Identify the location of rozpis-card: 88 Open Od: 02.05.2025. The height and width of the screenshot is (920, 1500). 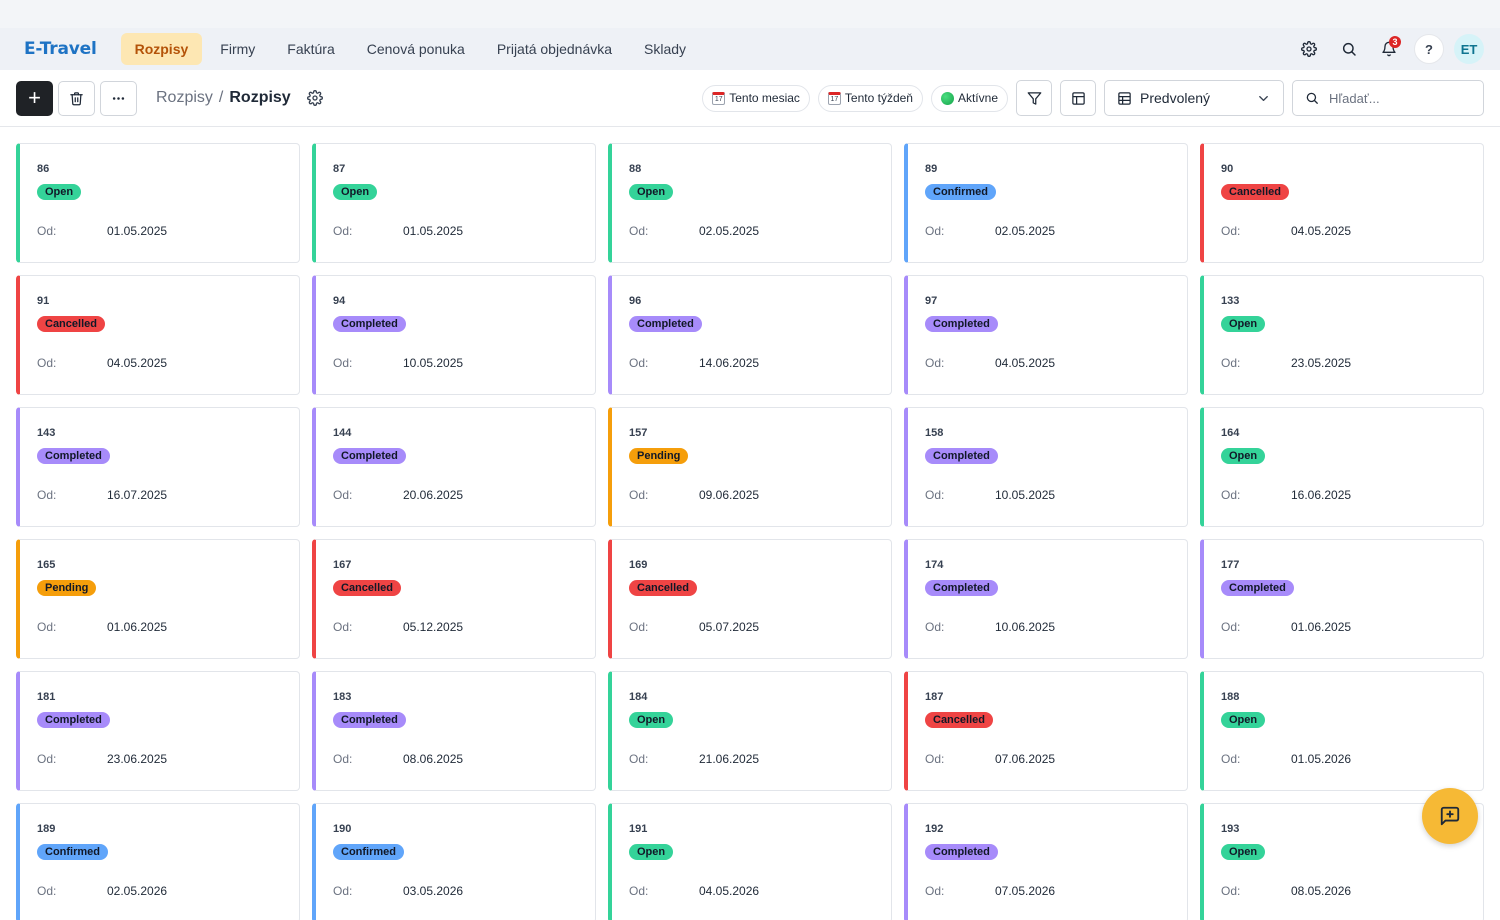
(750, 203).